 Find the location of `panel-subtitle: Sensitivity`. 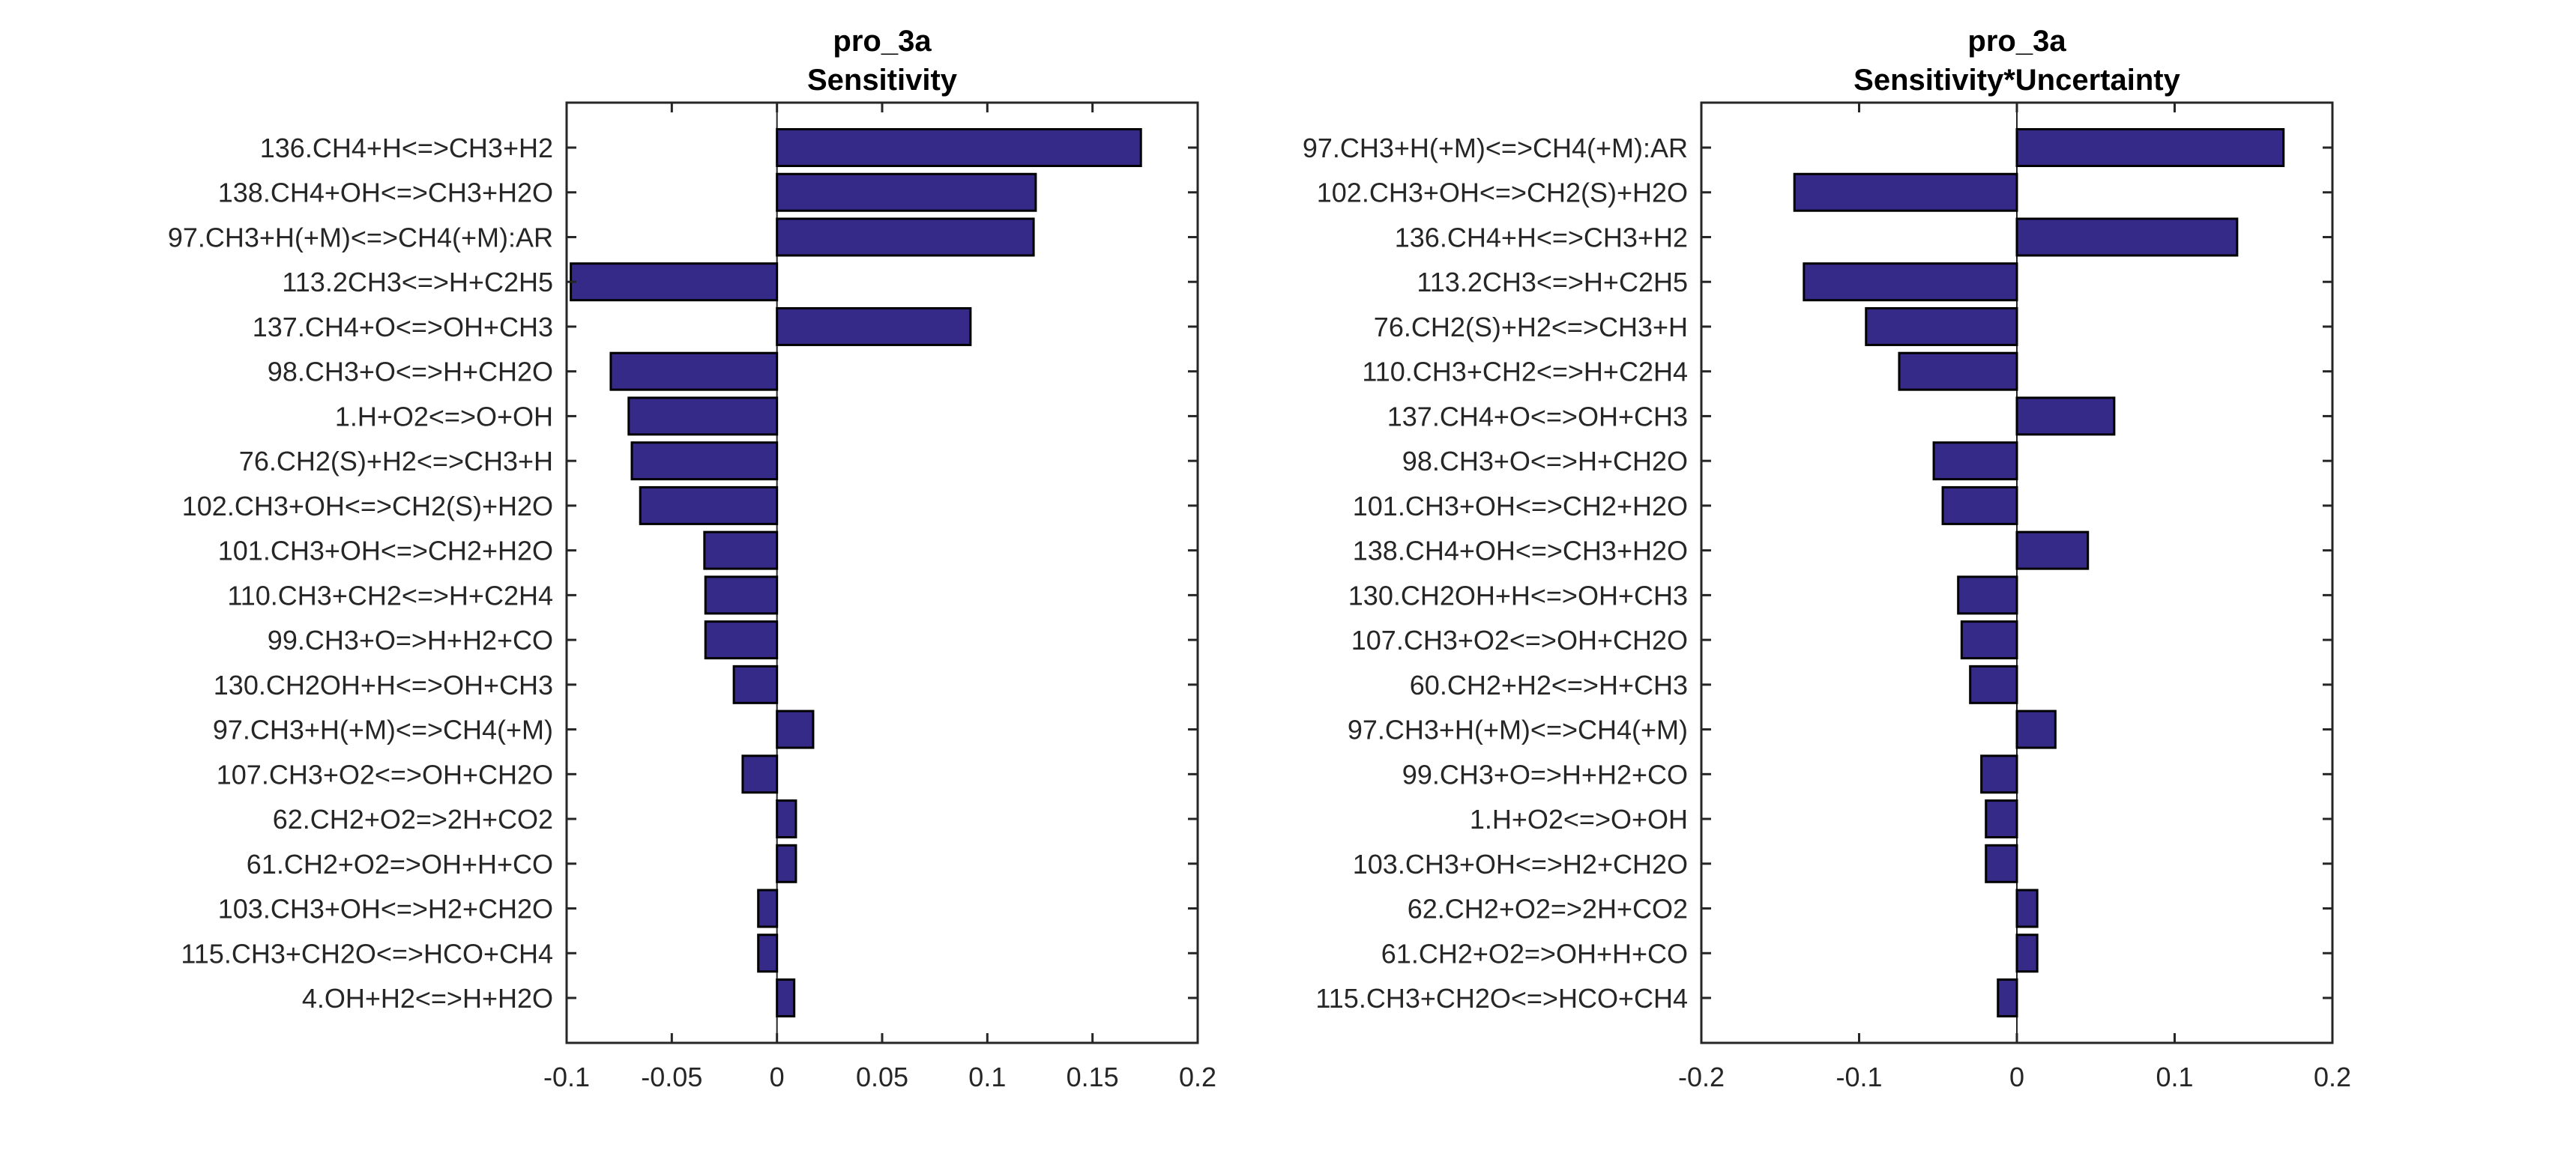

panel-subtitle: Sensitivity is located at coordinates (883, 80).